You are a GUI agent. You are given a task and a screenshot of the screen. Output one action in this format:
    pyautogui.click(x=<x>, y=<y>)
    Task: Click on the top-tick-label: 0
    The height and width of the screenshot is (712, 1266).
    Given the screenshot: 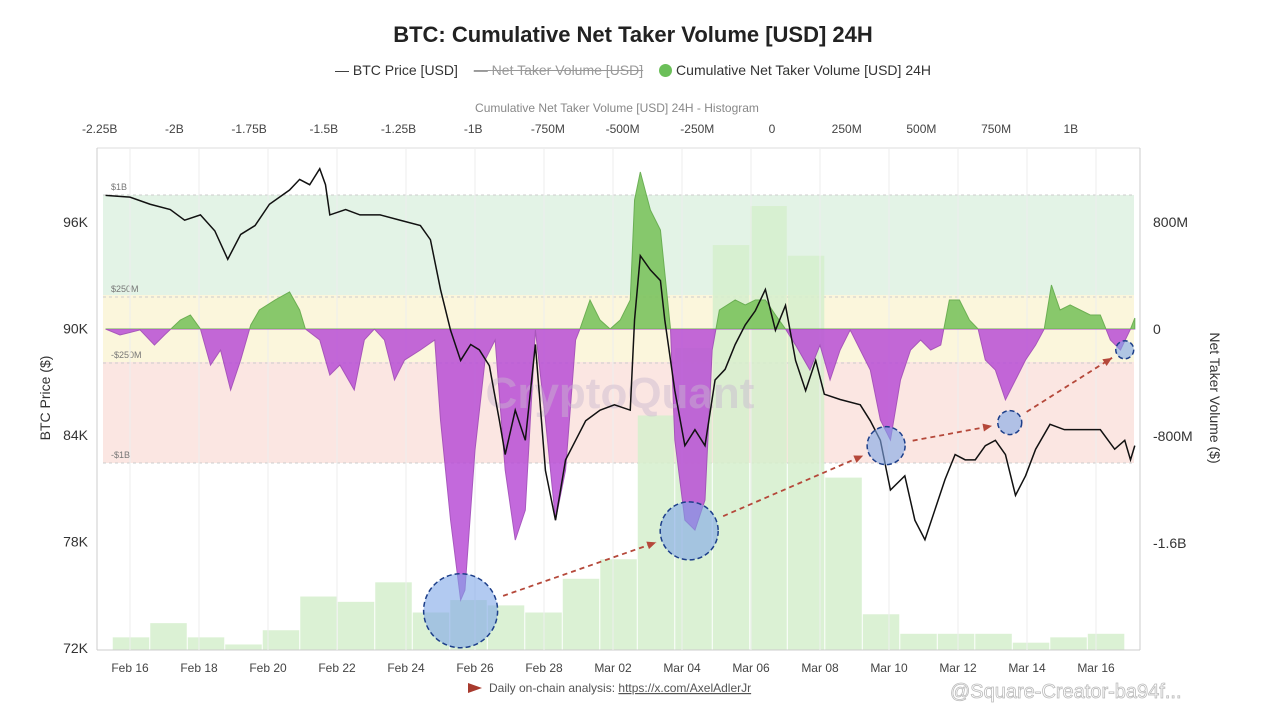 What is the action you would take?
    pyautogui.click(x=772, y=129)
    